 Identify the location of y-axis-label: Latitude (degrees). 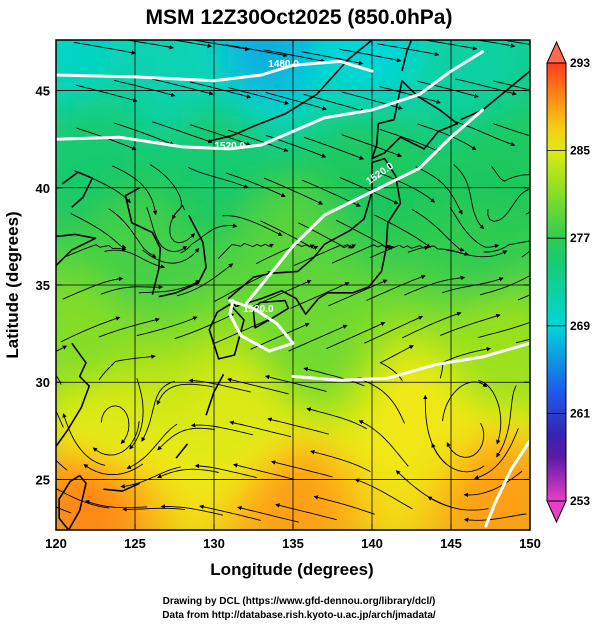
(12, 284).